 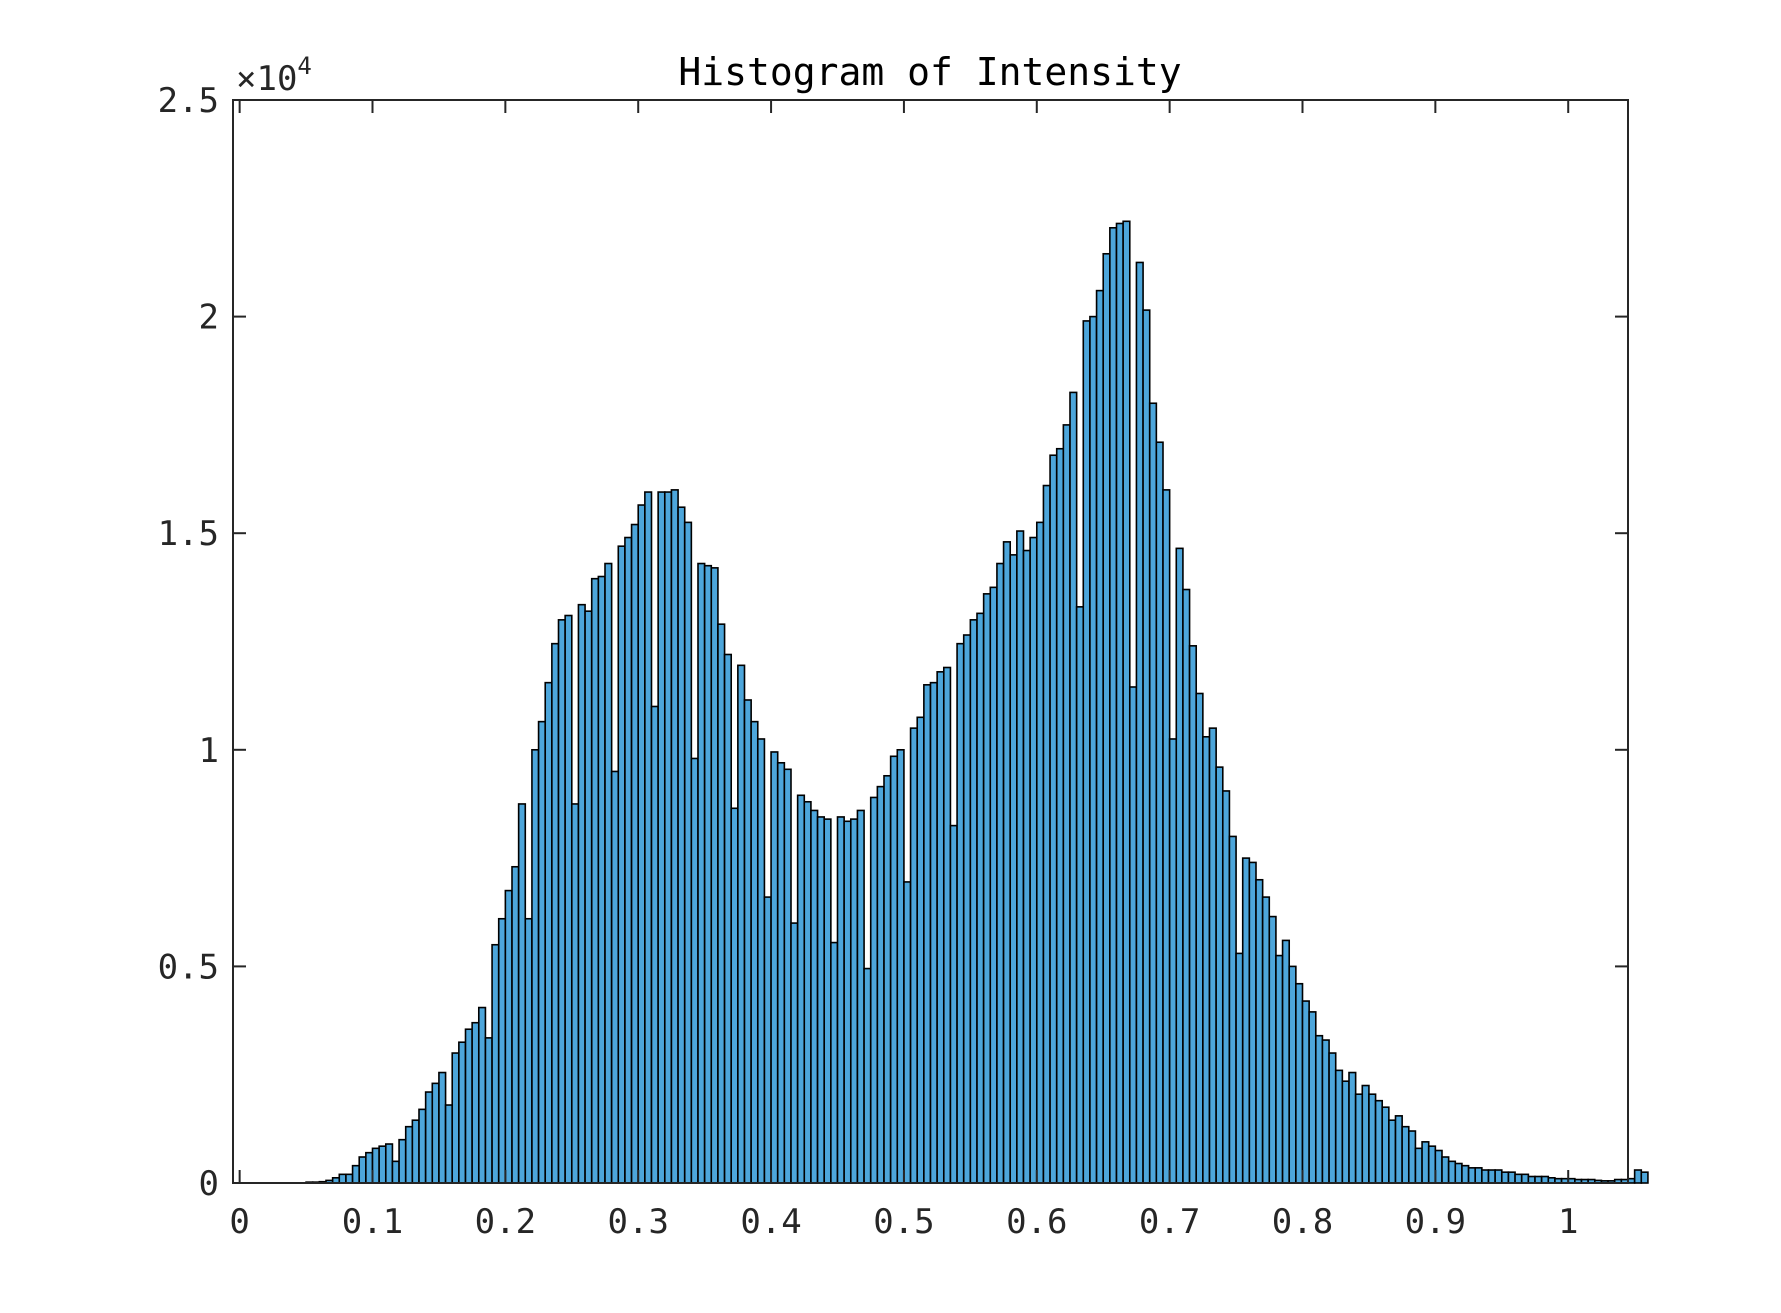 I want to click on y-exponent-power: 4, so click(x=304, y=66).